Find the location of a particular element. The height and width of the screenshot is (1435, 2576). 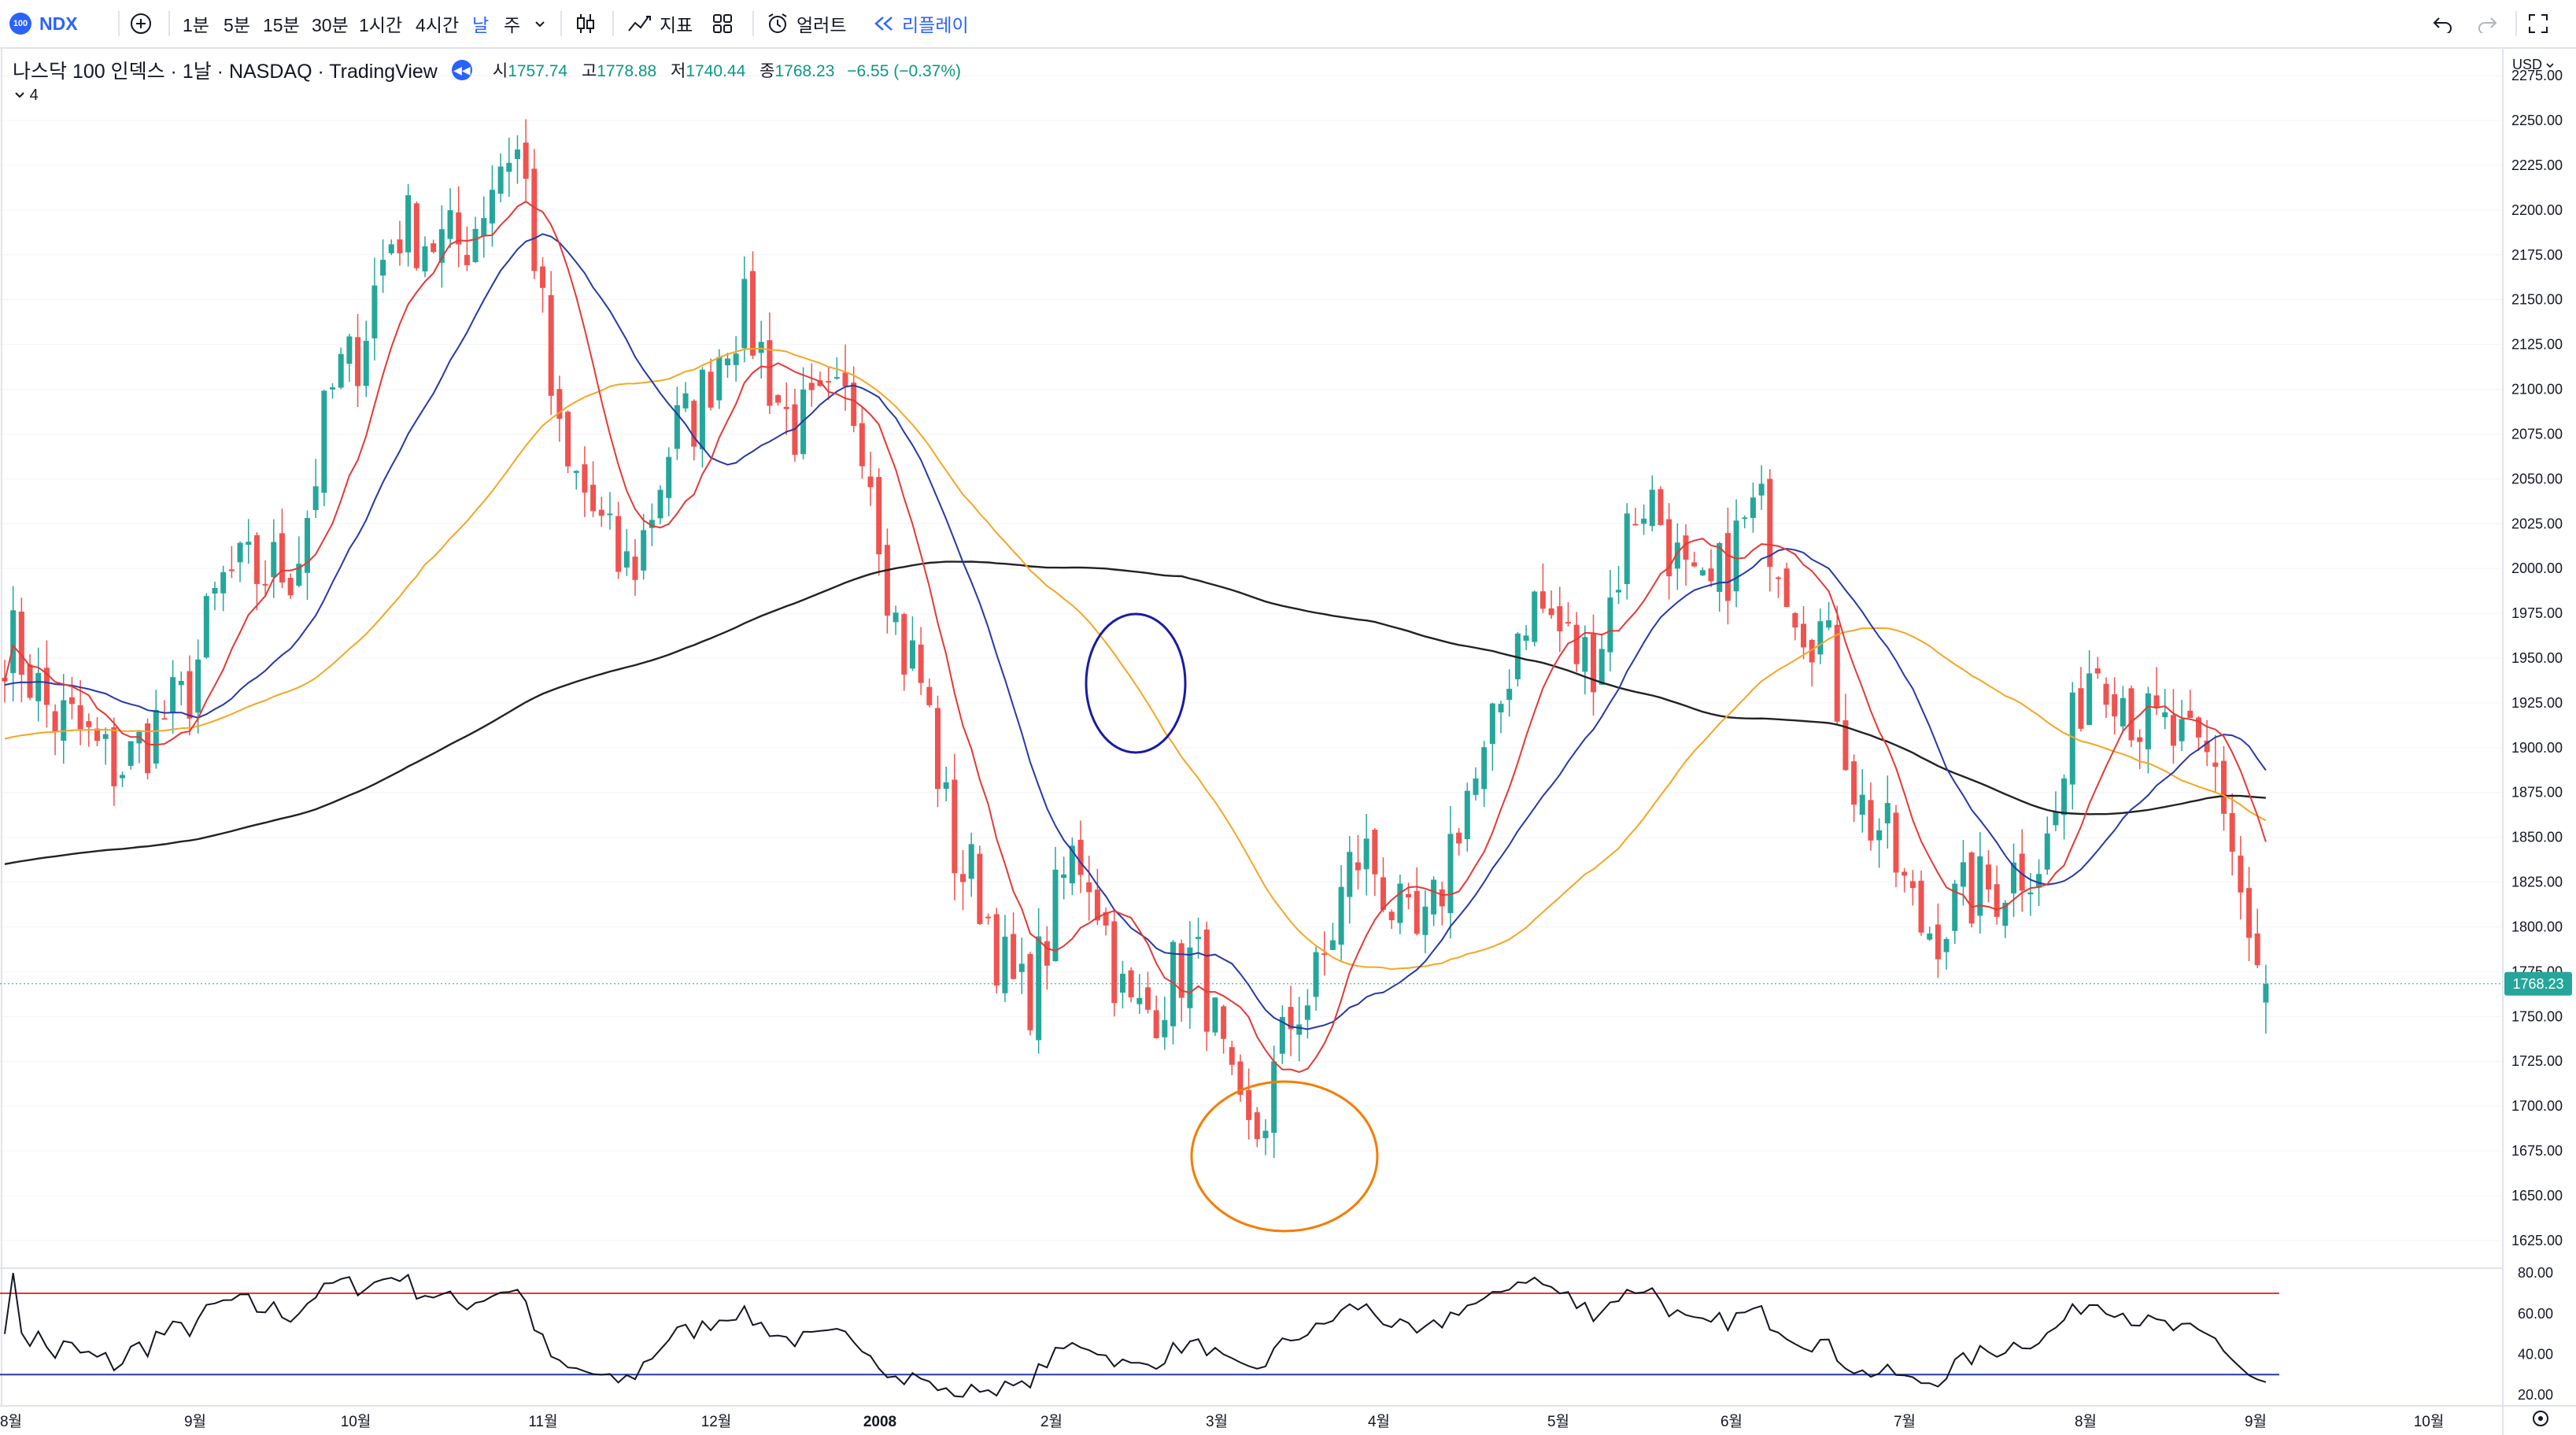

interval-1w: 주 is located at coordinates (512, 25).